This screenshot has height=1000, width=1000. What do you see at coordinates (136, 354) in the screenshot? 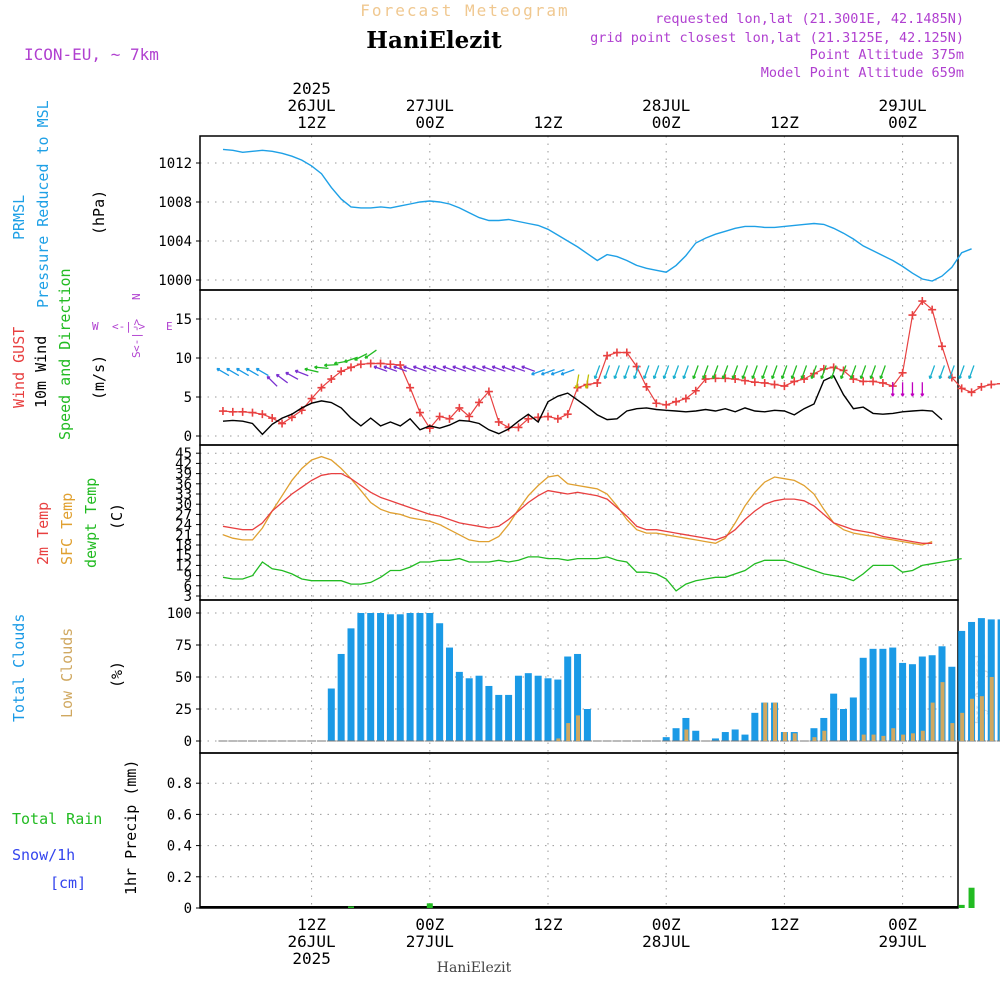
I see `compass-s: S` at bounding box center [136, 354].